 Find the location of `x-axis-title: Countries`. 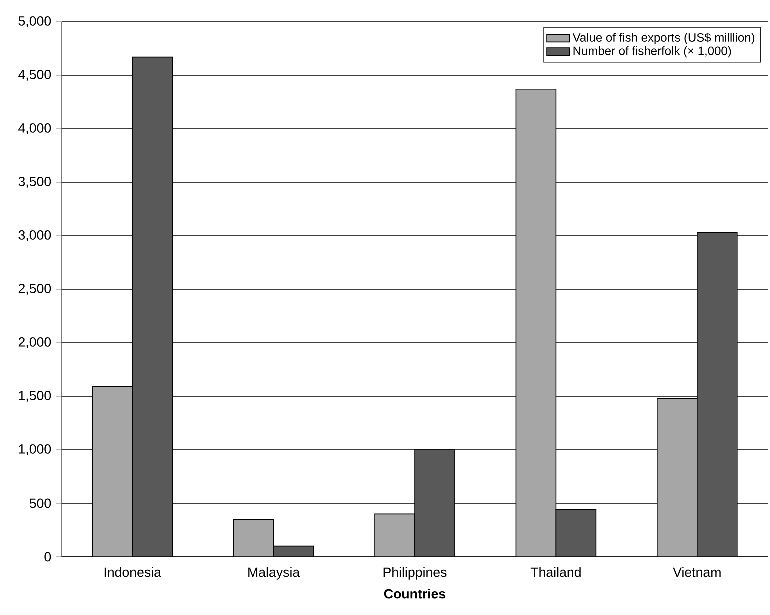

x-axis-title: Countries is located at coordinates (415, 593).